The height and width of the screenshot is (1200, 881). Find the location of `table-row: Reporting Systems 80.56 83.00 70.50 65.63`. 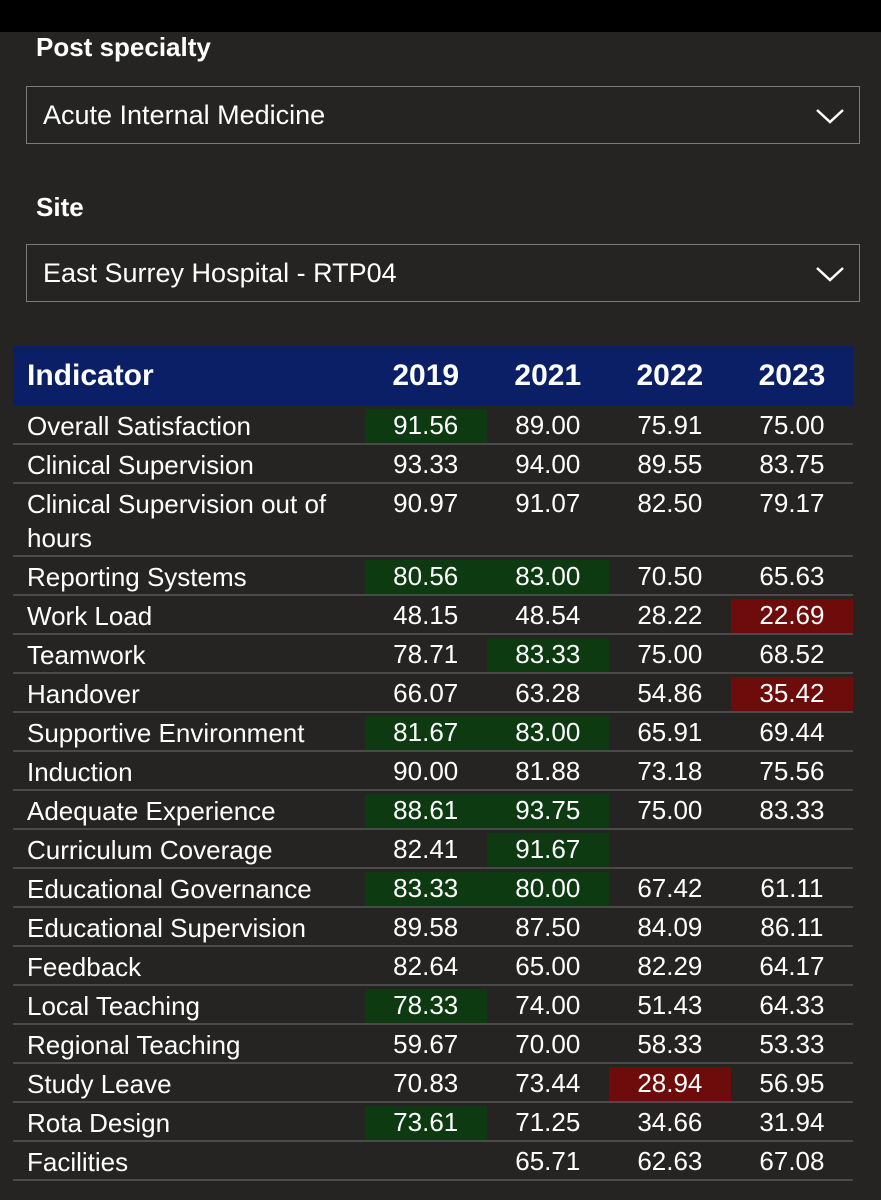

table-row: Reporting Systems 80.56 83.00 70.50 65.63 is located at coordinates (433, 578).